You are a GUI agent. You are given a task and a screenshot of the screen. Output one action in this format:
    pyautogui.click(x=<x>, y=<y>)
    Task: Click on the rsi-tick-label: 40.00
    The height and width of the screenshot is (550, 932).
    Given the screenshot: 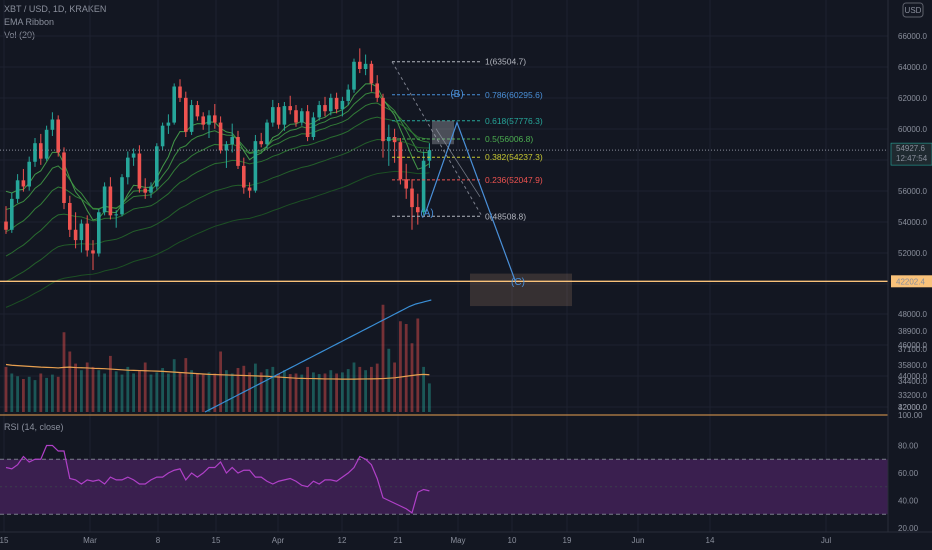 What is the action you would take?
    pyautogui.click(x=908, y=501)
    